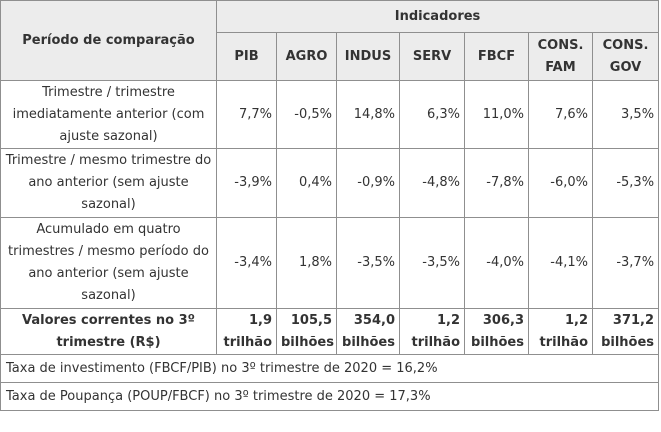  What do you see at coordinates (246, 331) in the screenshot?
I see `total-pib: 1,9 trilhão` at bounding box center [246, 331].